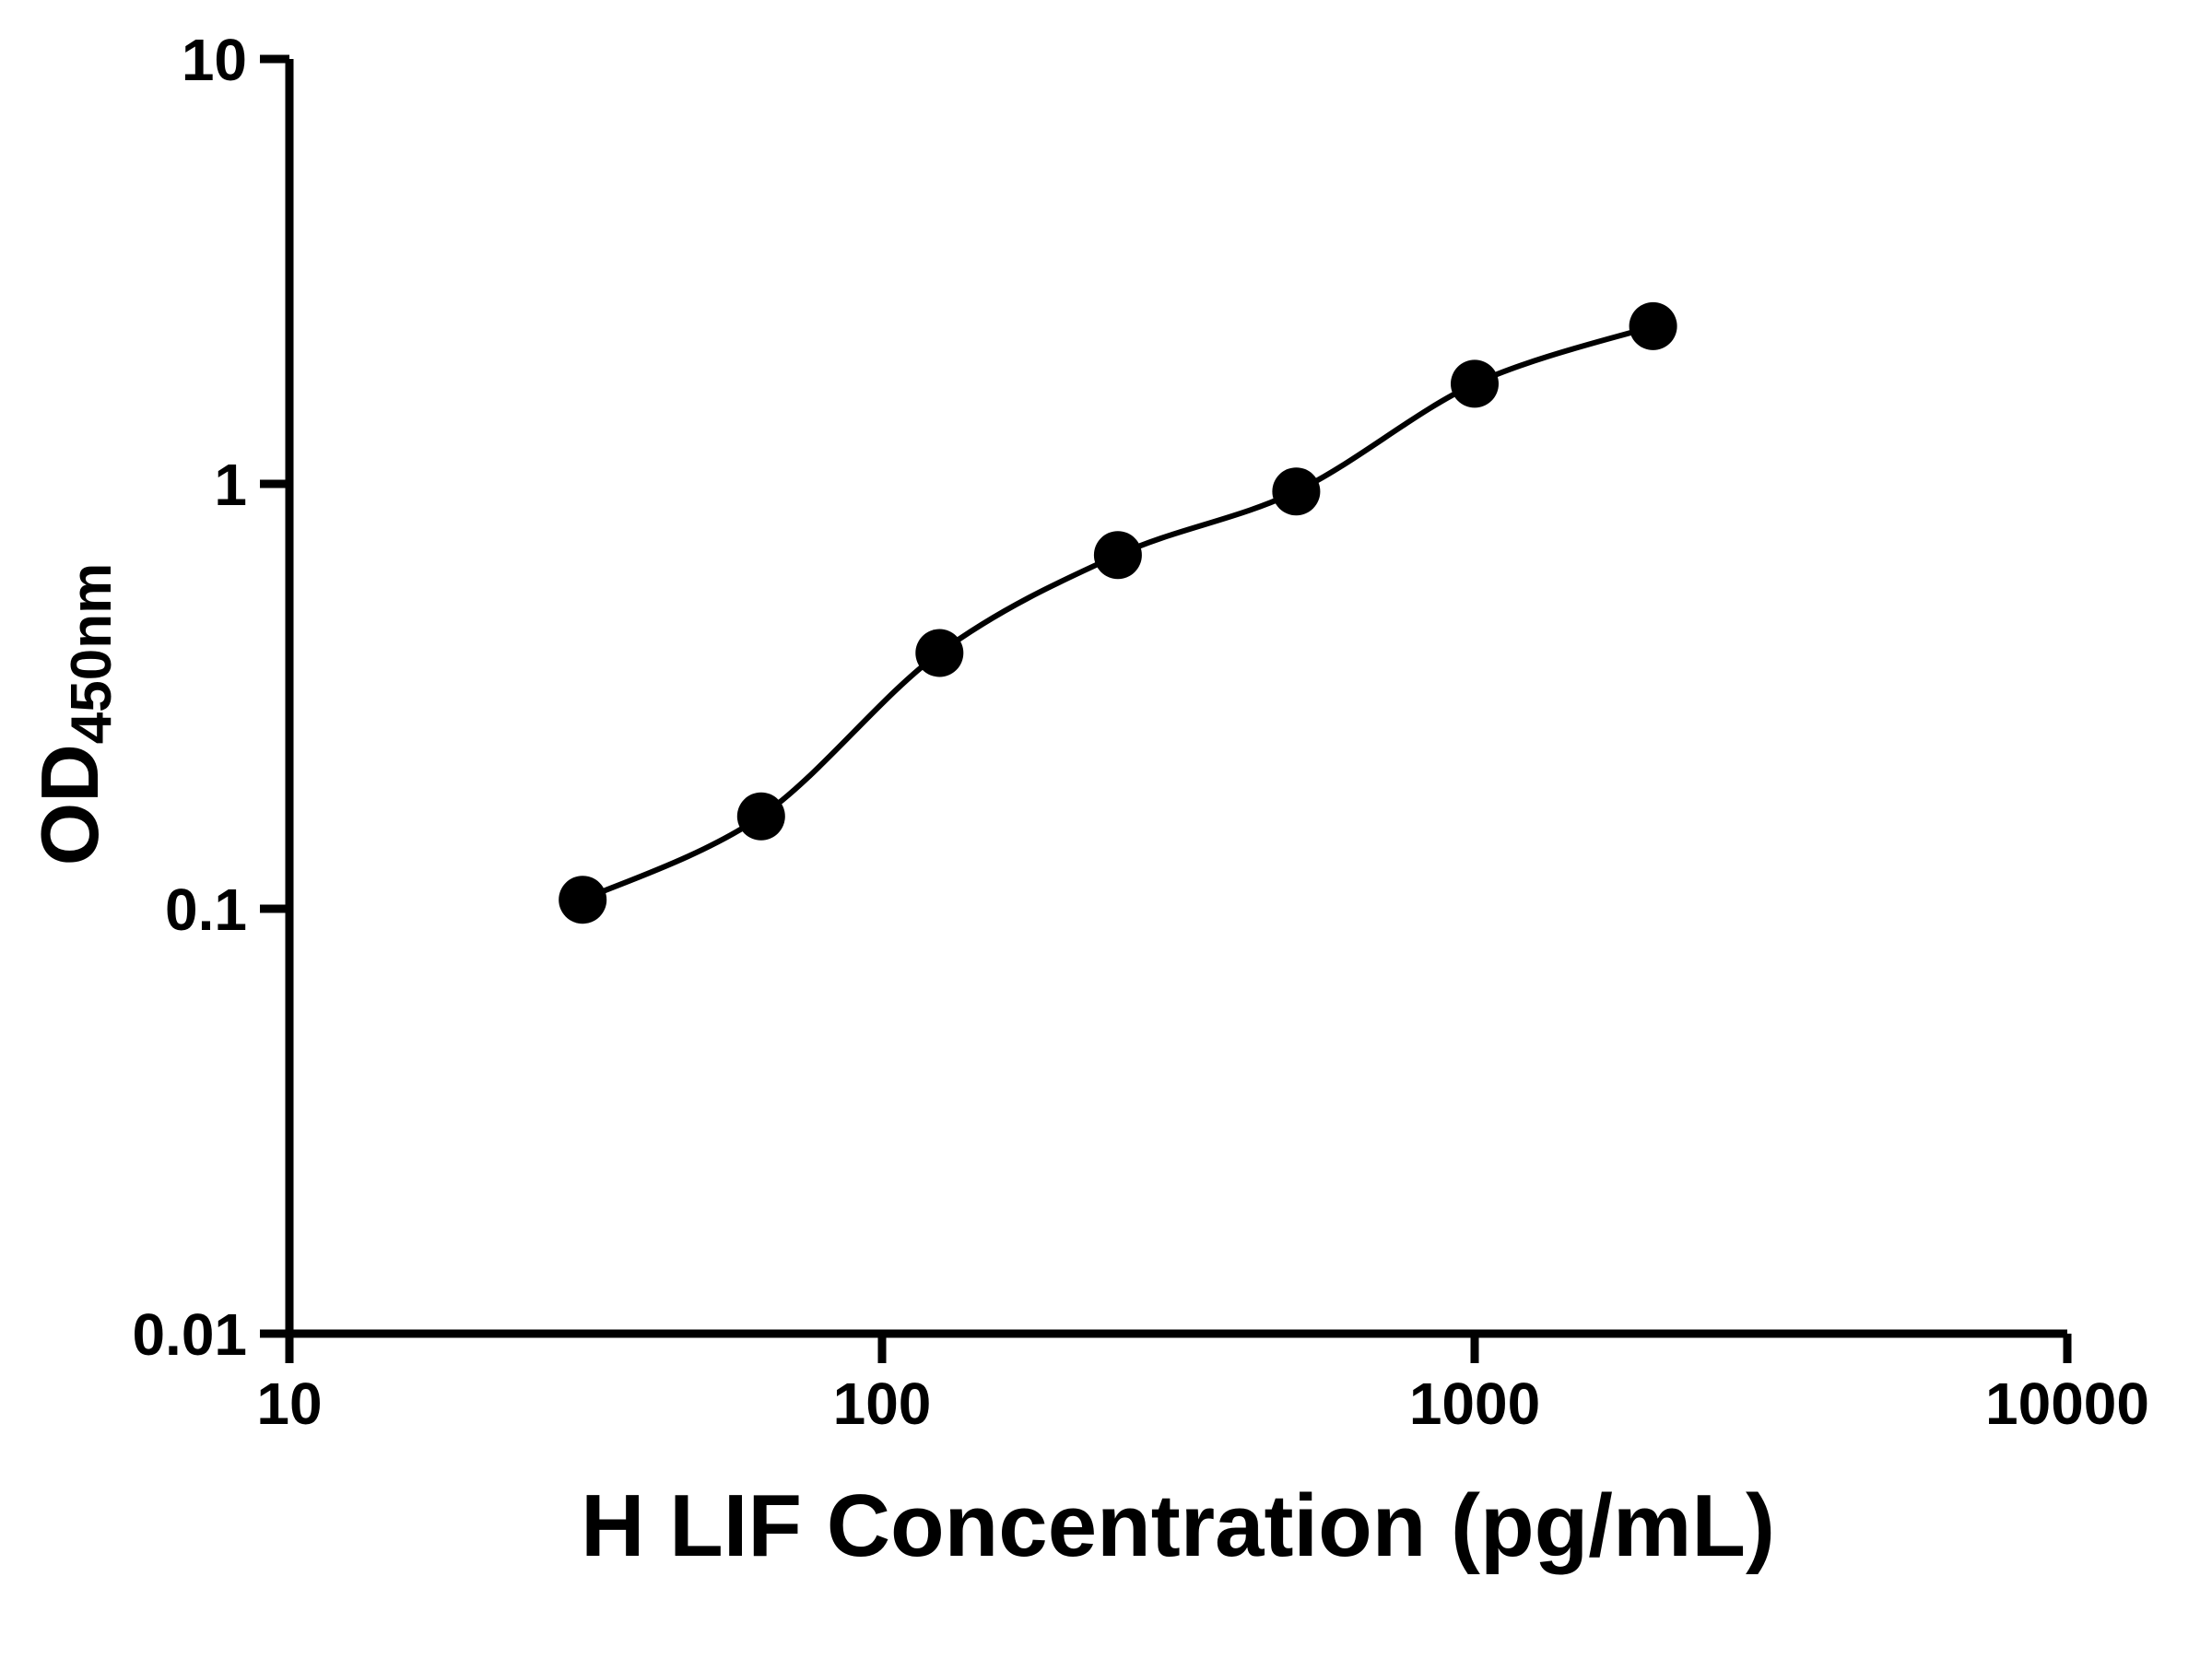 This screenshot has width=2212, height=1659. What do you see at coordinates (189, 1334) in the screenshot?
I see `y-tick-label: 0.01` at bounding box center [189, 1334].